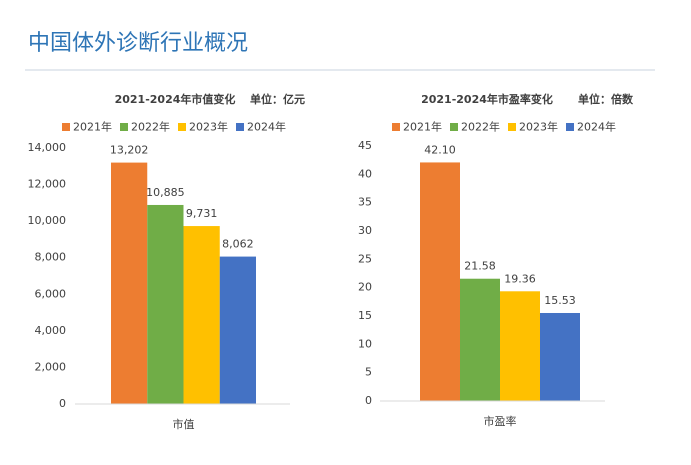  What do you see at coordinates (365, 315) in the screenshot?
I see `y-tick-label: 15` at bounding box center [365, 315].